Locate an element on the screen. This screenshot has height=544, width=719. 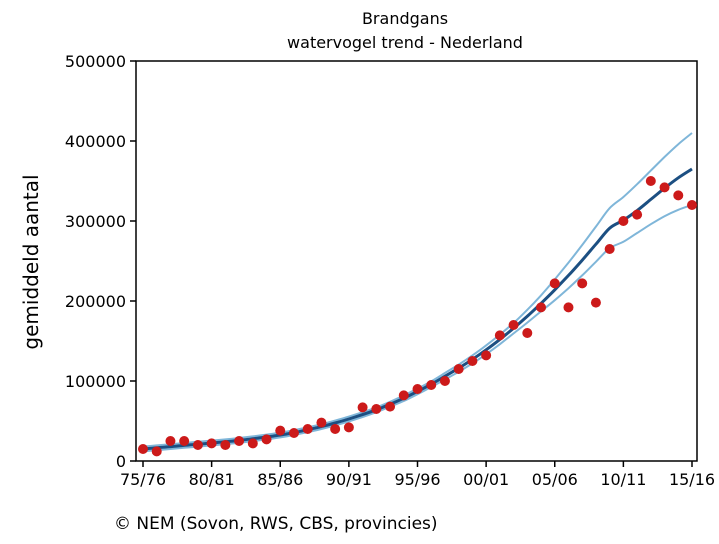
x-tick-label-7: 10/11 is located at coordinates (623, 479).